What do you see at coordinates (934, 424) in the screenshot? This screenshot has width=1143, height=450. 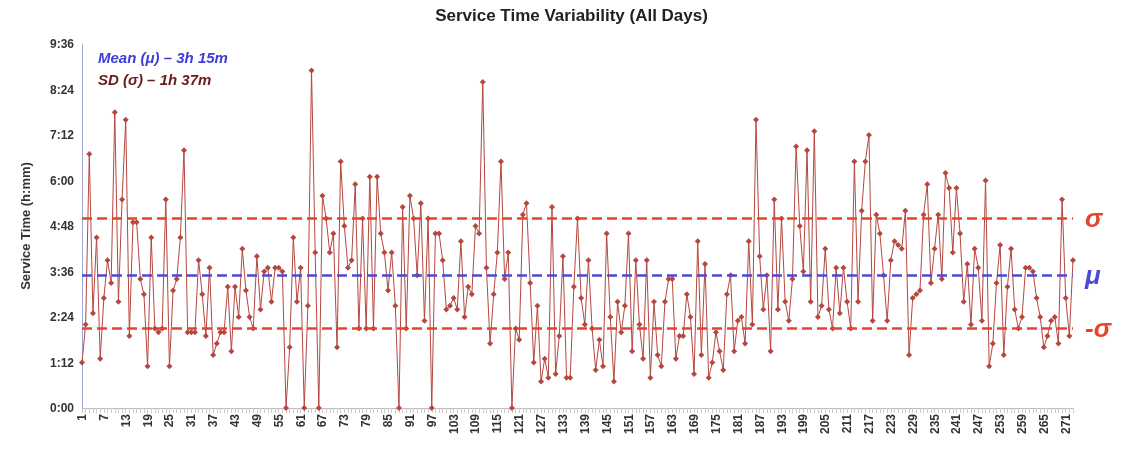 I see `x-tick-label: 235` at bounding box center [934, 424].